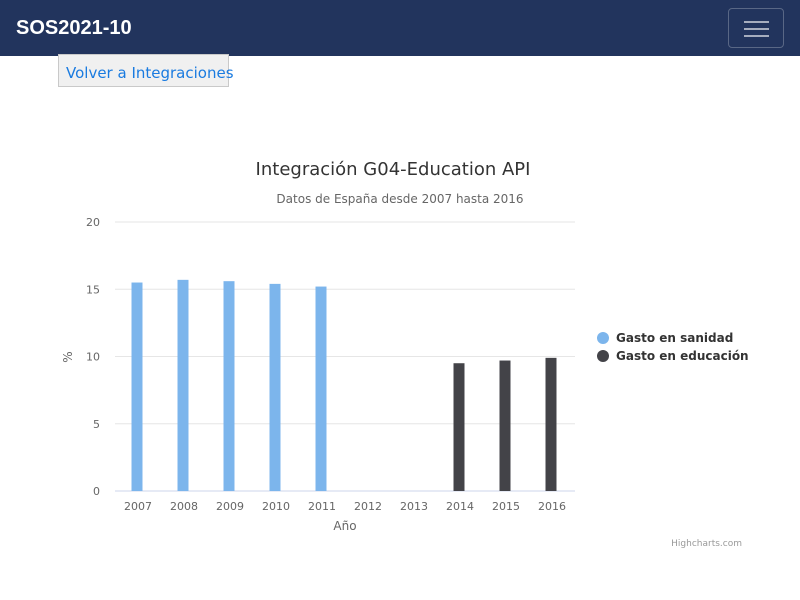 This screenshot has height=600, width=800. Describe the element at coordinates (460, 506) in the screenshot. I see `x-tick-label: 2014` at that location.